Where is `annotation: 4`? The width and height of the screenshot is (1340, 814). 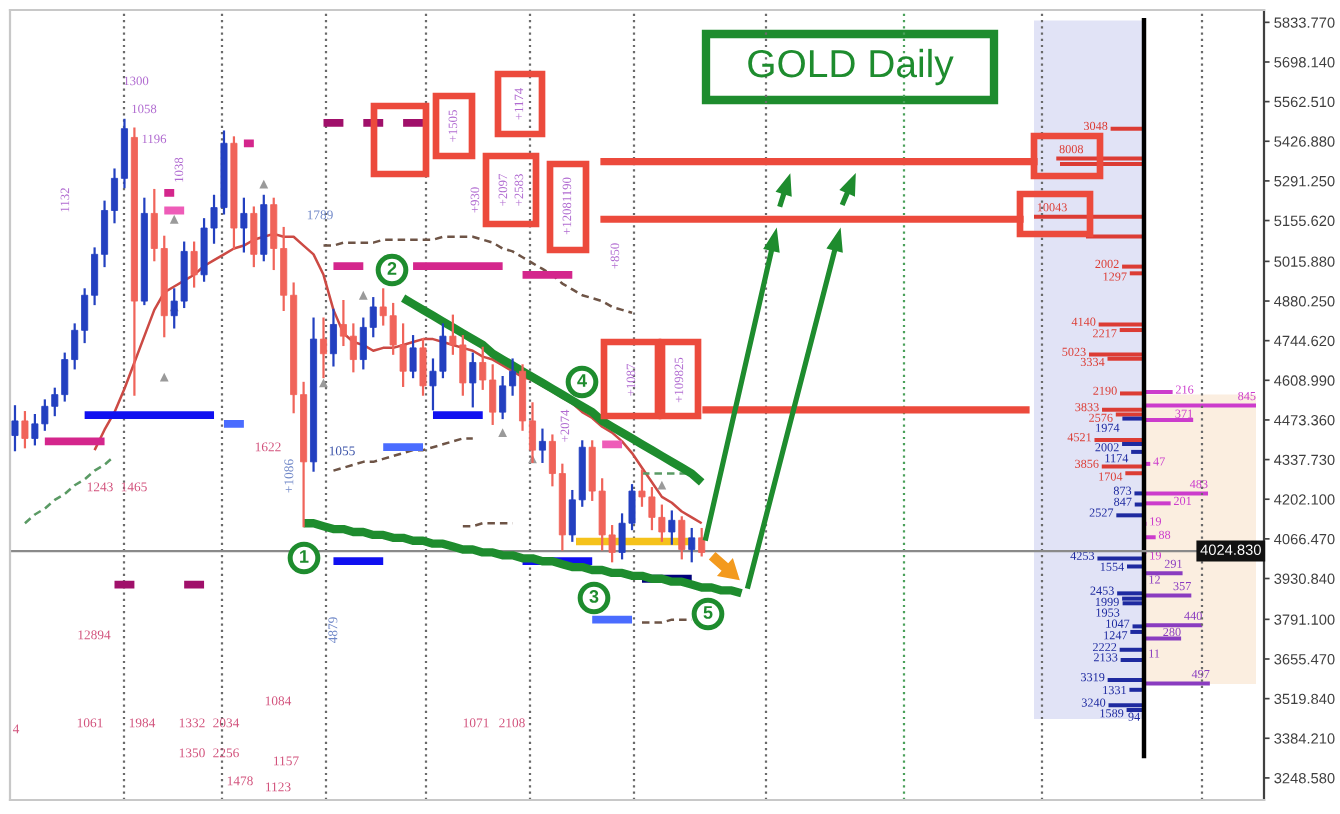 annotation: 4 is located at coordinates (582, 380).